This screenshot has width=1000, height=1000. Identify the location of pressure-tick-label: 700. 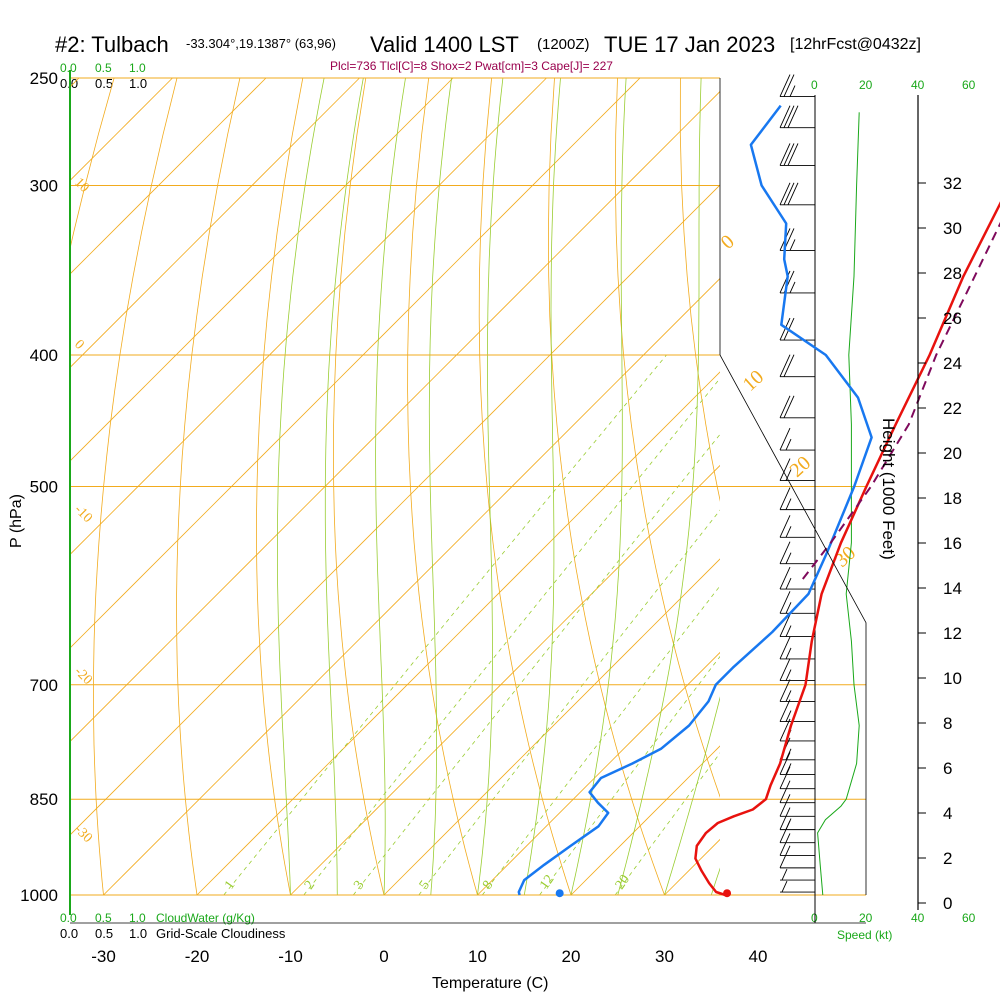
(44, 685).